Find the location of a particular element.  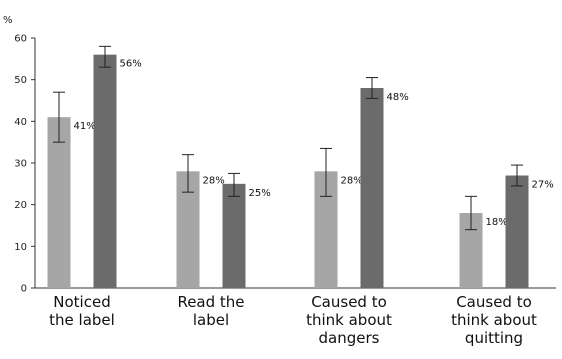

category-label: Noticed the label is located at coordinates (82, 311).